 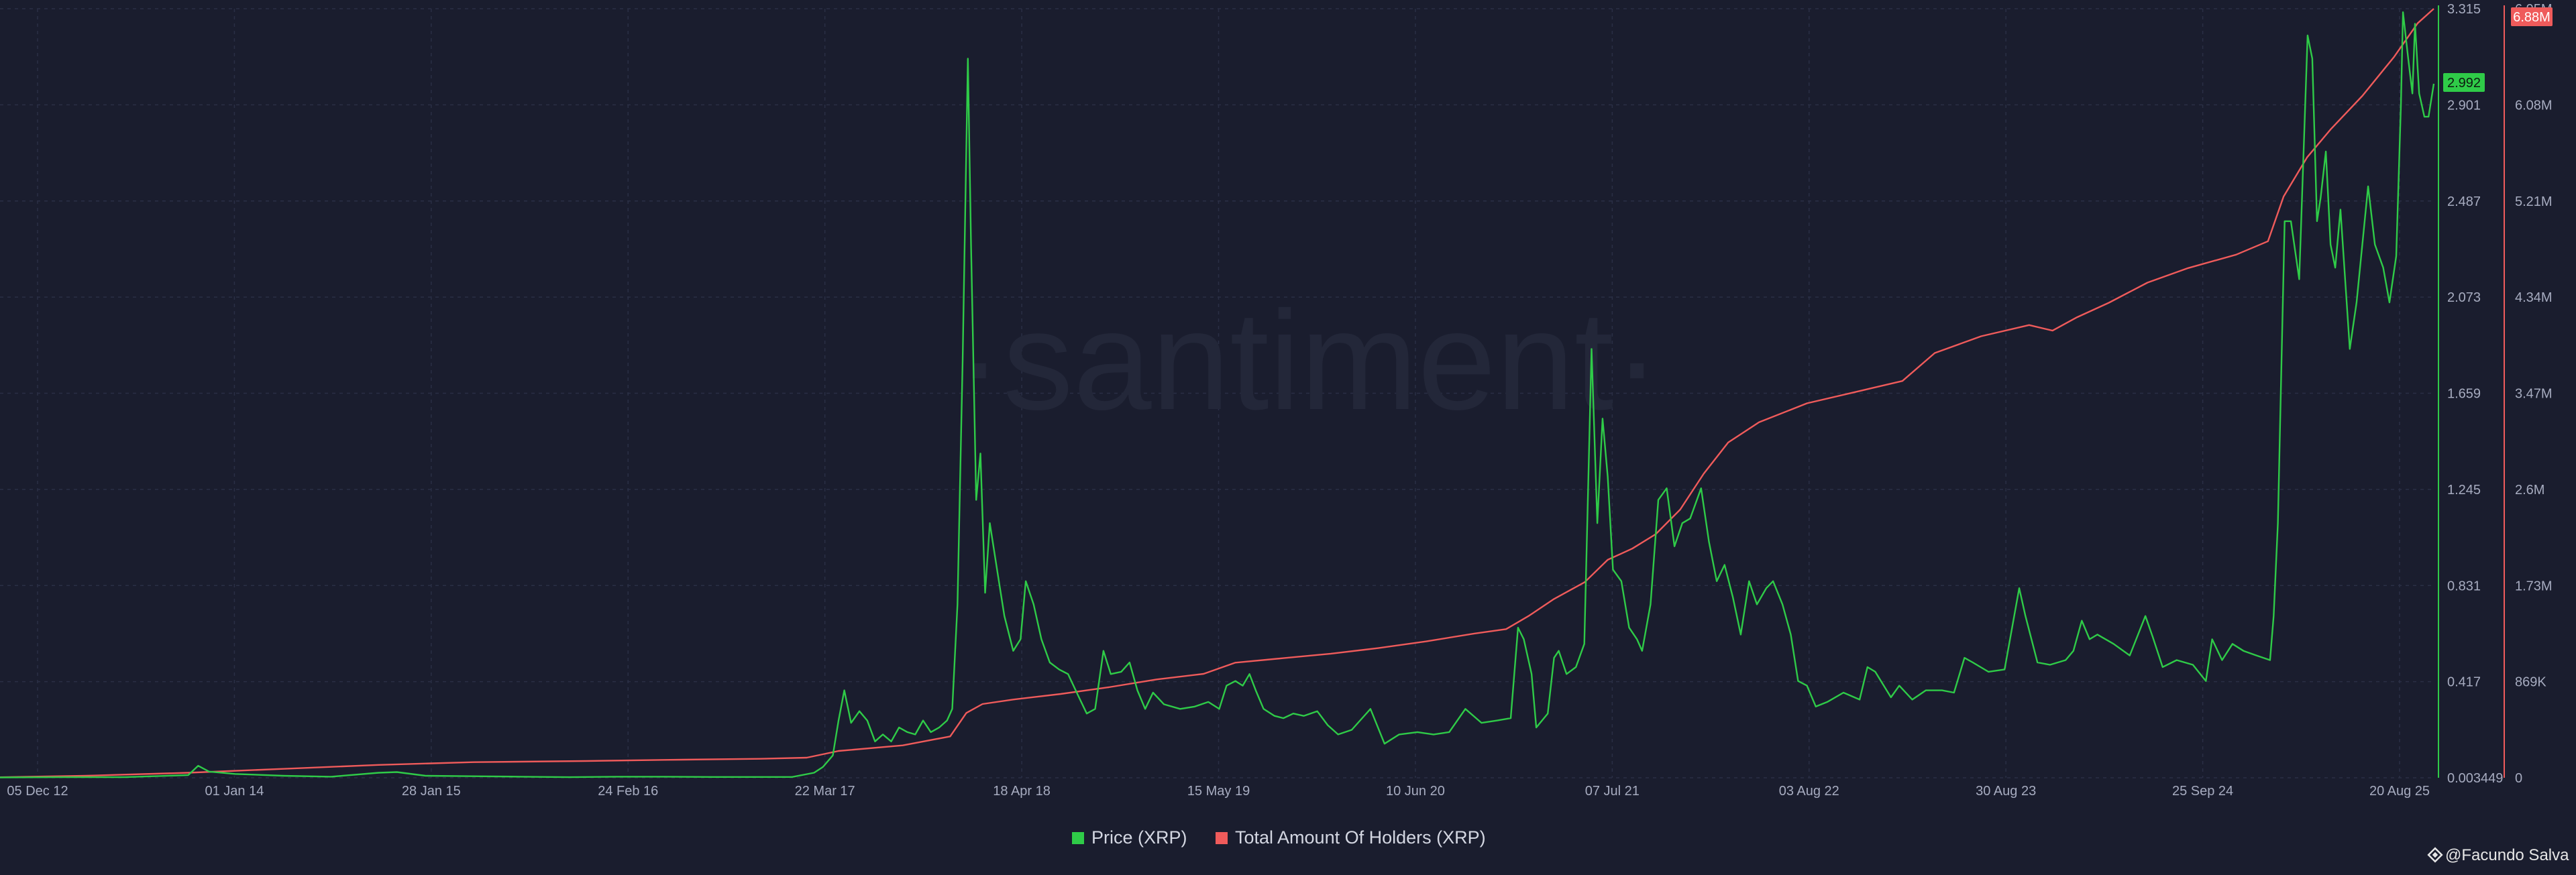 What do you see at coordinates (2534, 105) in the screenshot?
I see `holders-tick-label: 6.08M` at bounding box center [2534, 105].